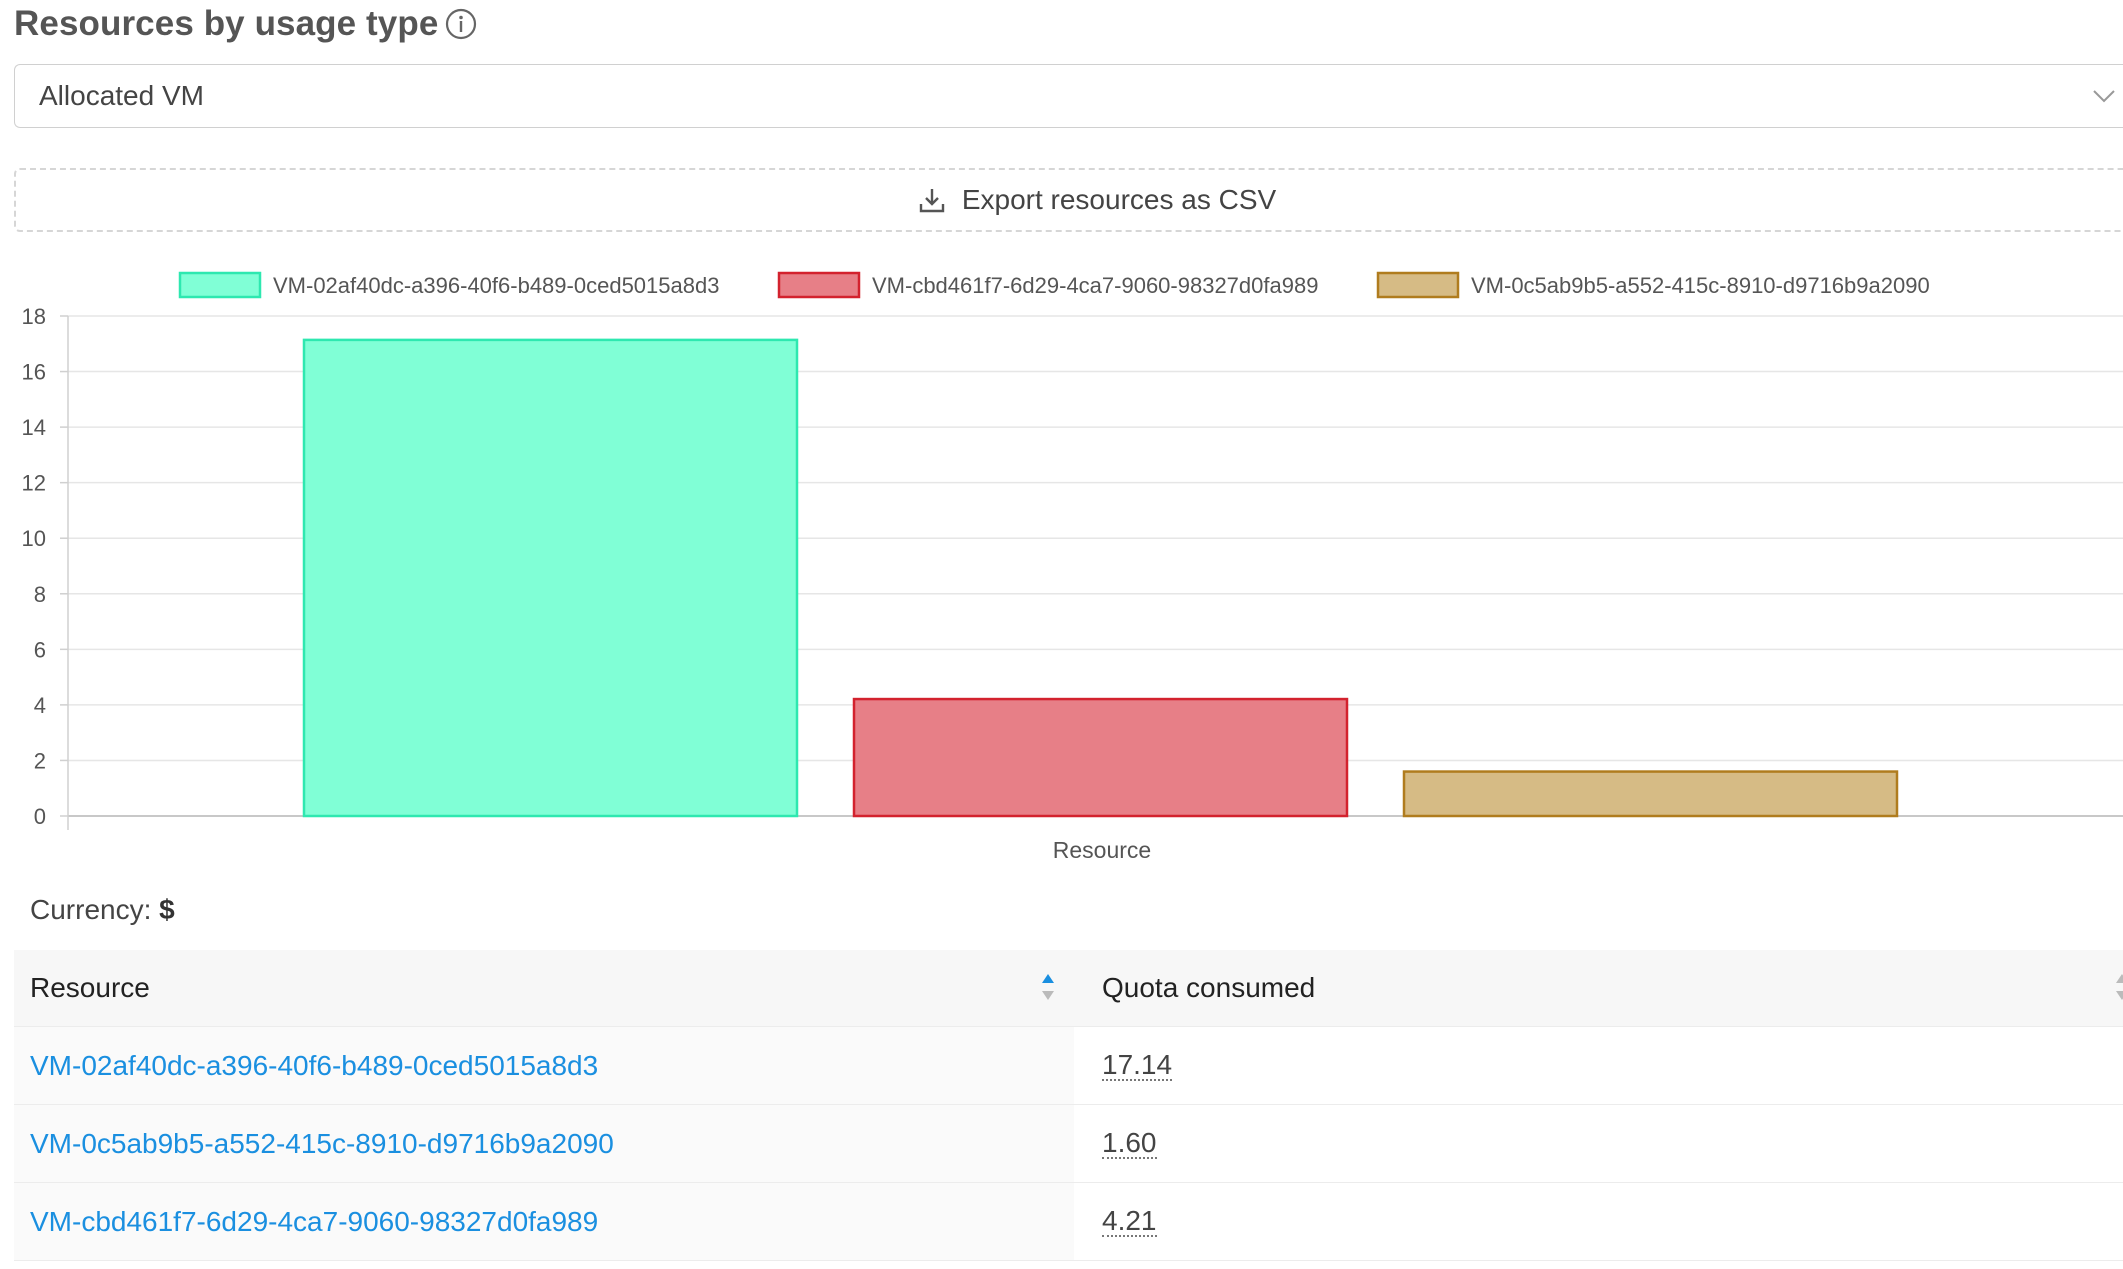  Describe the element at coordinates (1068, 96) in the screenshot. I see `usage-type-select: Allocated VM` at that location.